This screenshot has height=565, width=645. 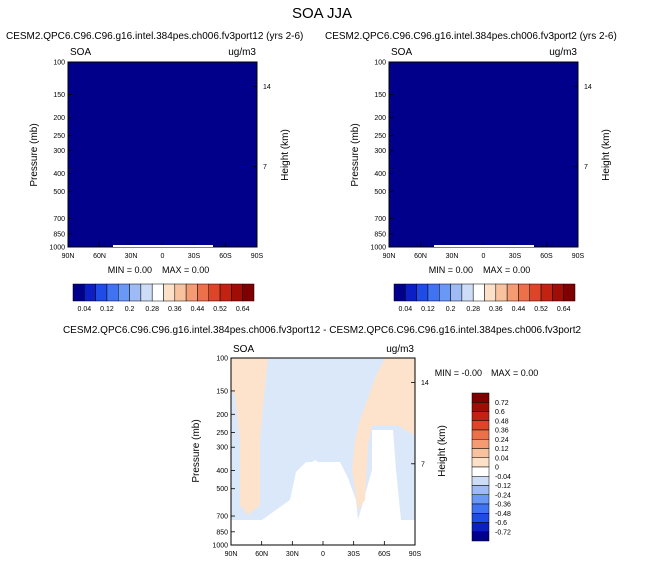 What do you see at coordinates (578, 256) in the screenshot?
I see `x-tick-label: 90S` at bounding box center [578, 256].